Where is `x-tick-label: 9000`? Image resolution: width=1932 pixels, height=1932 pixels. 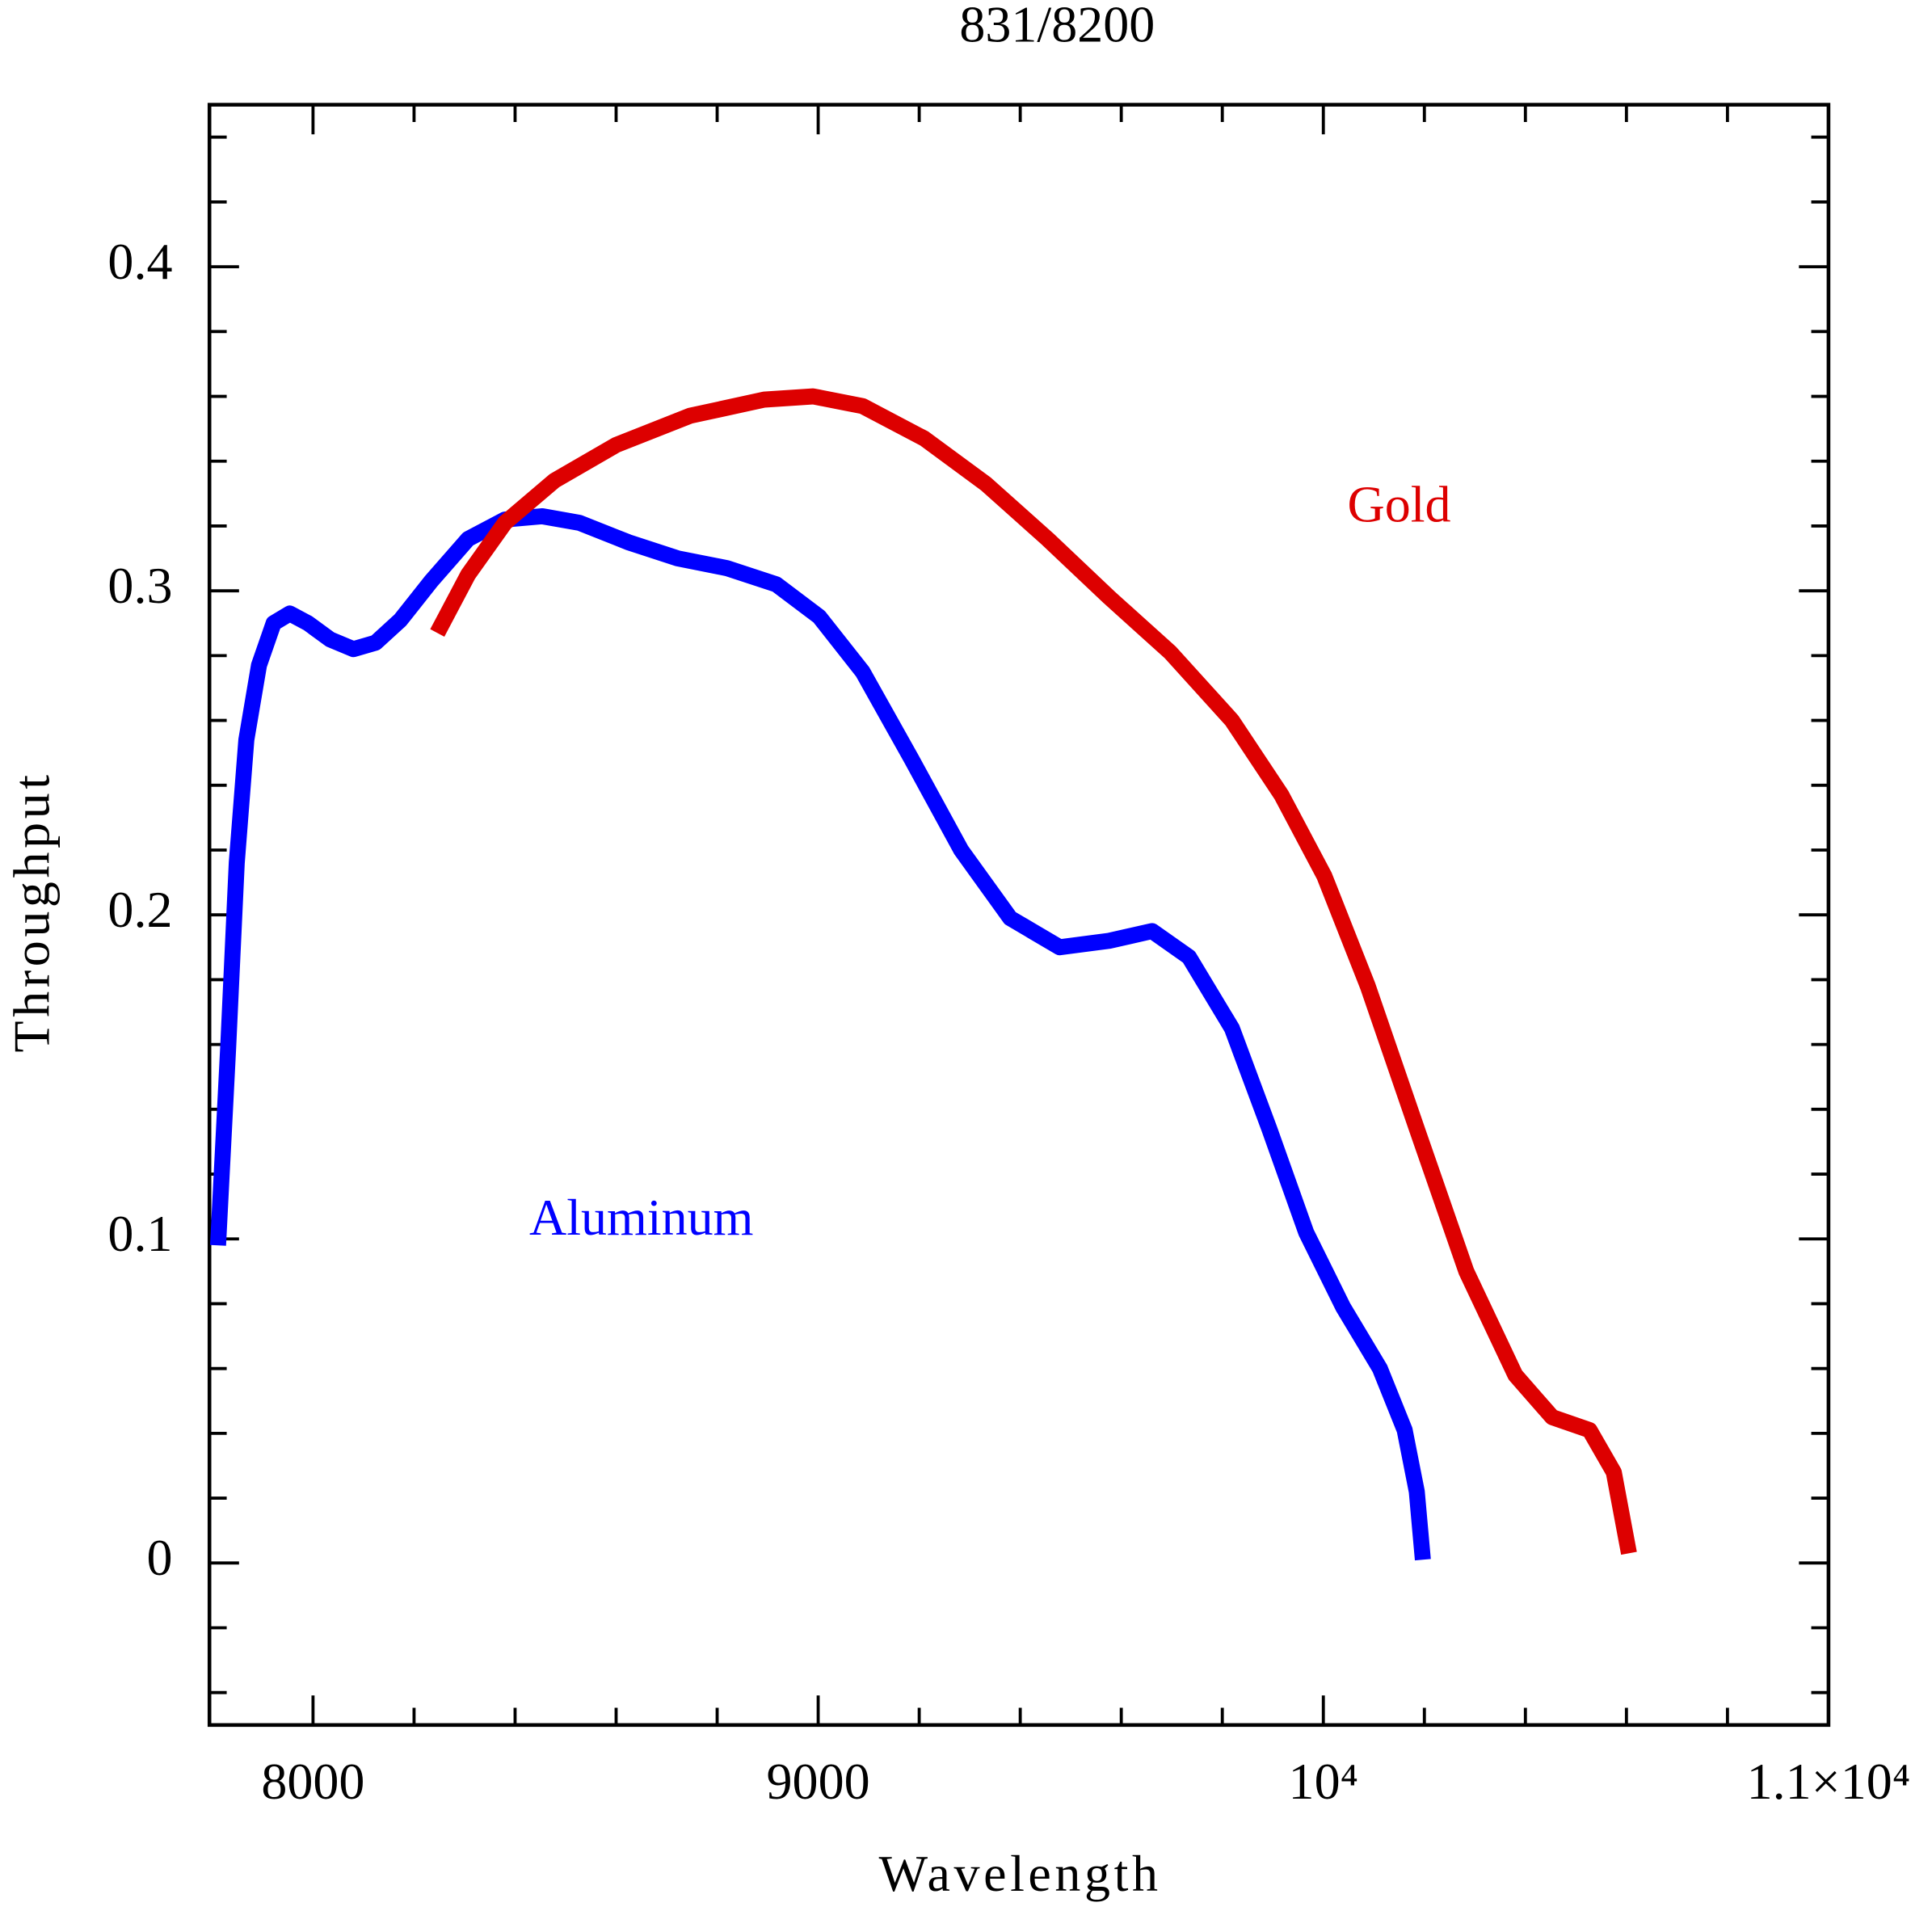 x-tick-label: 9000 is located at coordinates (818, 1781).